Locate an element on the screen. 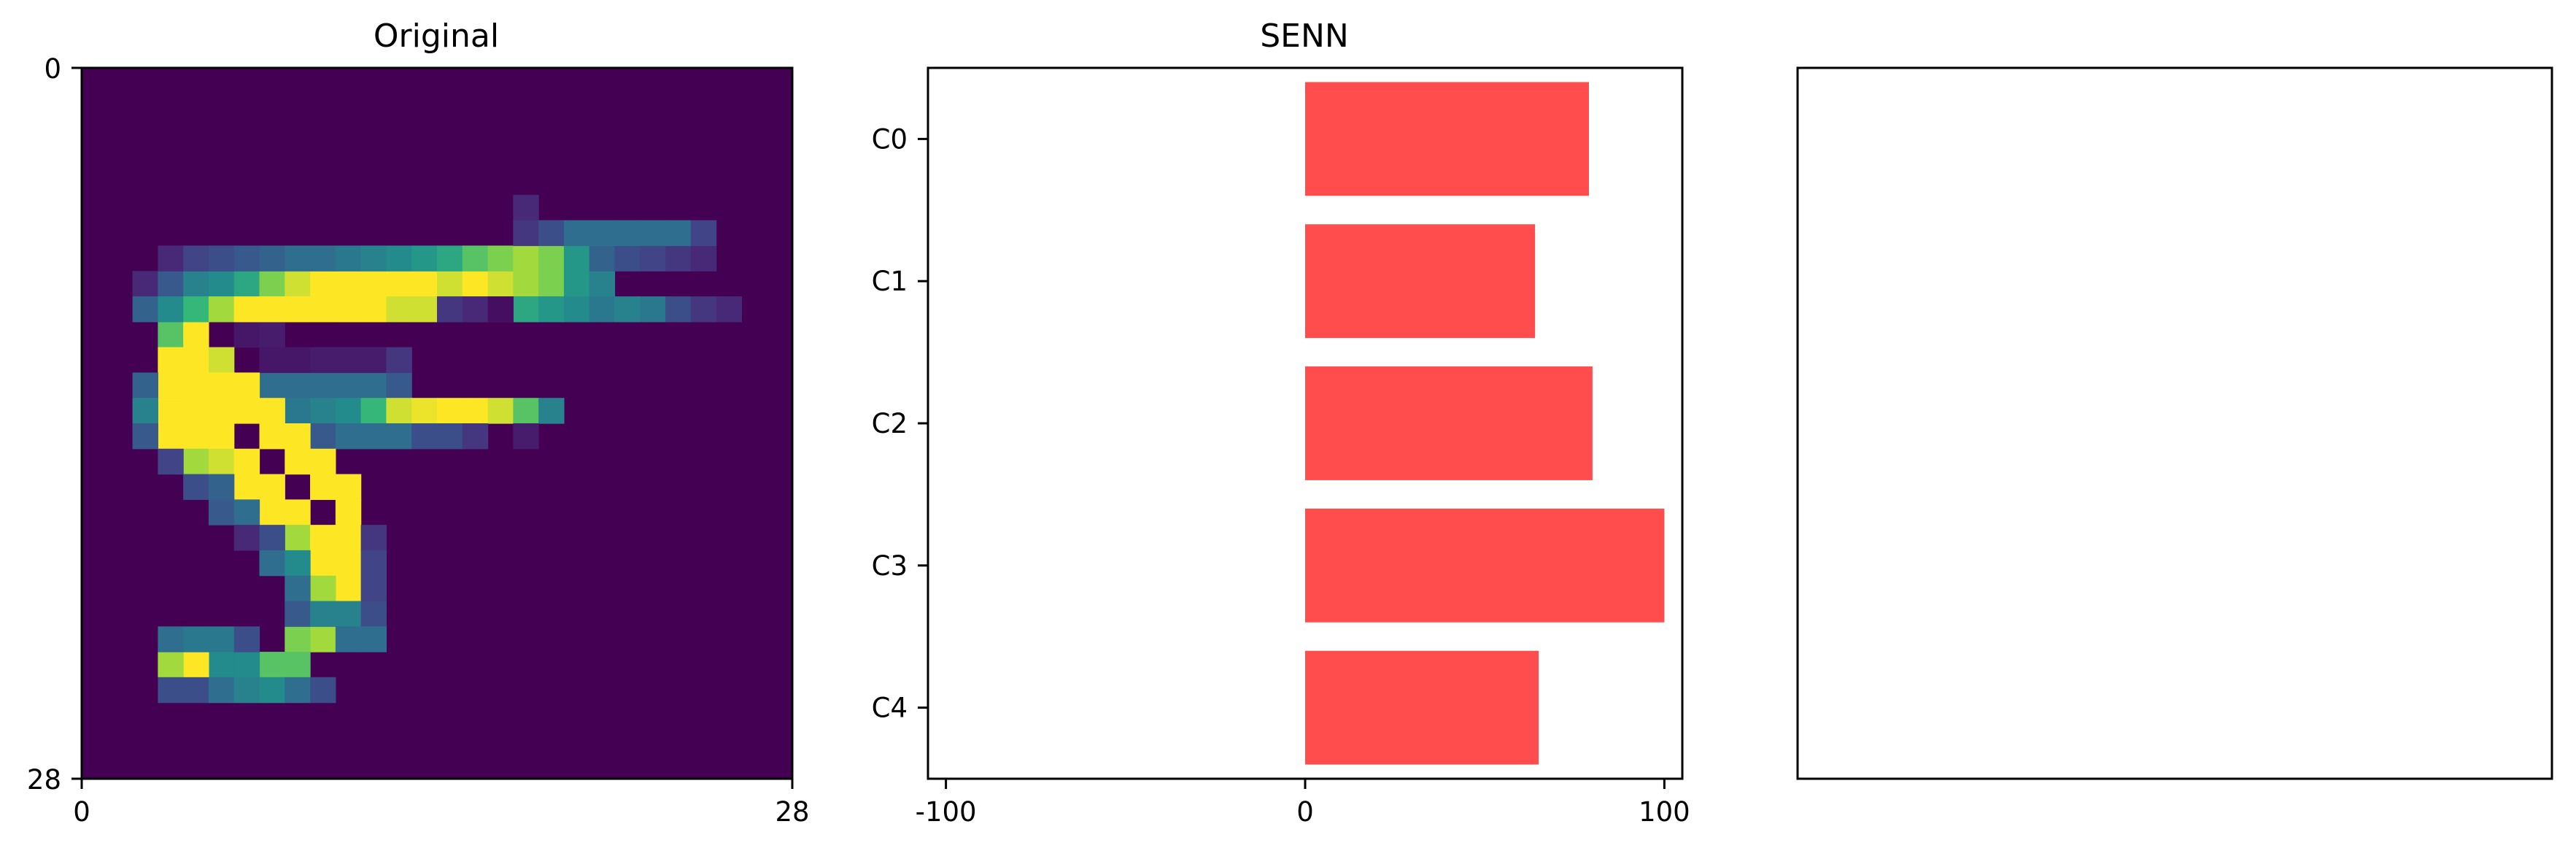  original-y-tick-label-28: 28 is located at coordinates (44, 780).